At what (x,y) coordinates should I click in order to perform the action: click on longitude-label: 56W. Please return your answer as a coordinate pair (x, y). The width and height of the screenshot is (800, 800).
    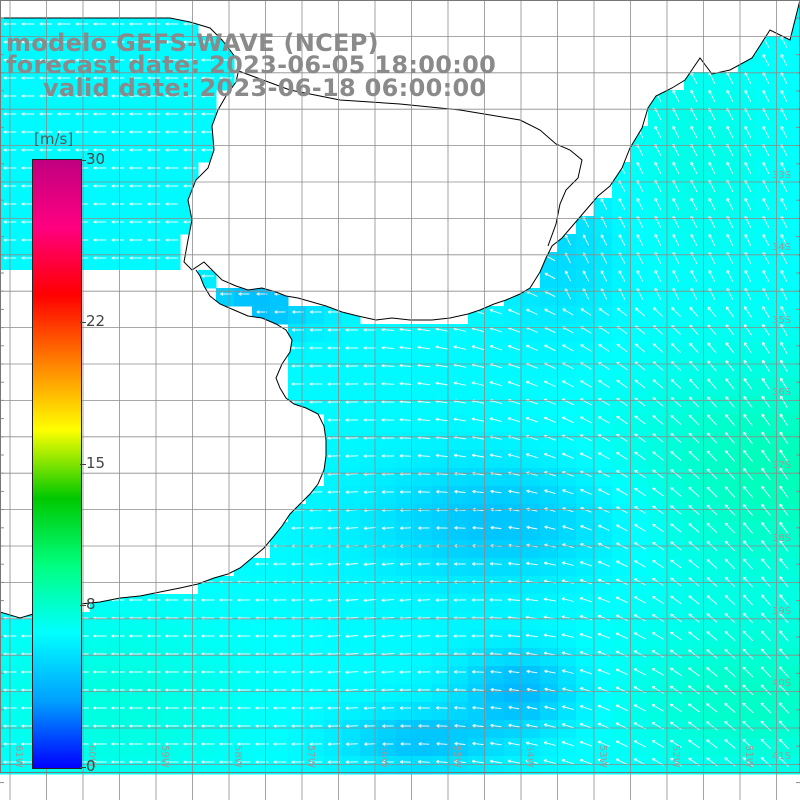
    Looking at the image, I should click on (383, 756).